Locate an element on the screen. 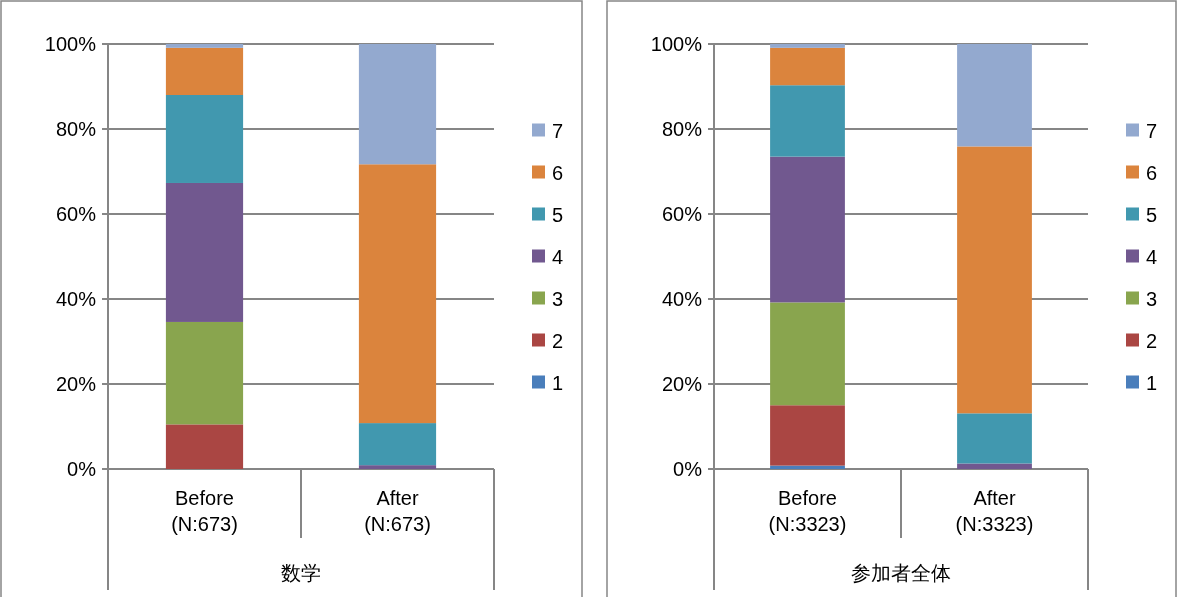 The width and height of the screenshot is (1188, 597). x-tick-label: Before (N:3323) is located at coordinates (807, 511).